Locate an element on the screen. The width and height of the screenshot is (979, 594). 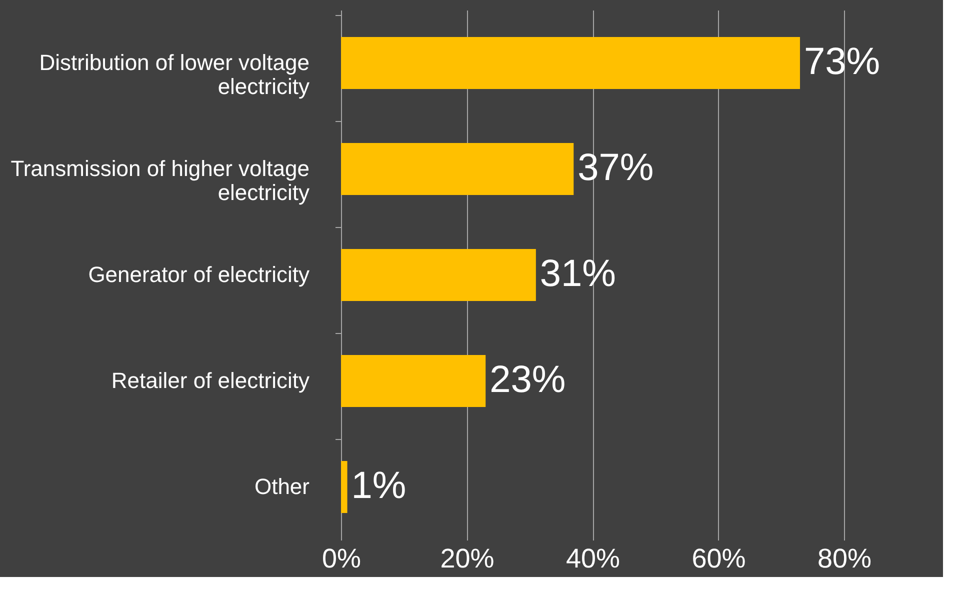
x-tick-label: 20% is located at coordinates (467, 559).